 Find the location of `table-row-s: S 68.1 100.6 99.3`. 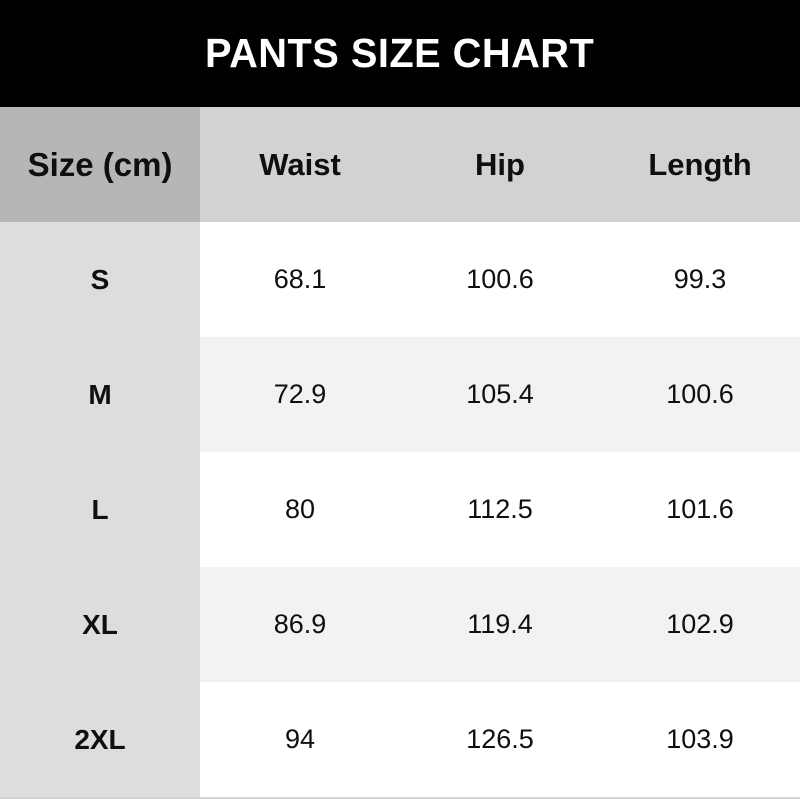

table-row-s: S 68.1 100.6 99.3 is located at coordinates (400, 279).